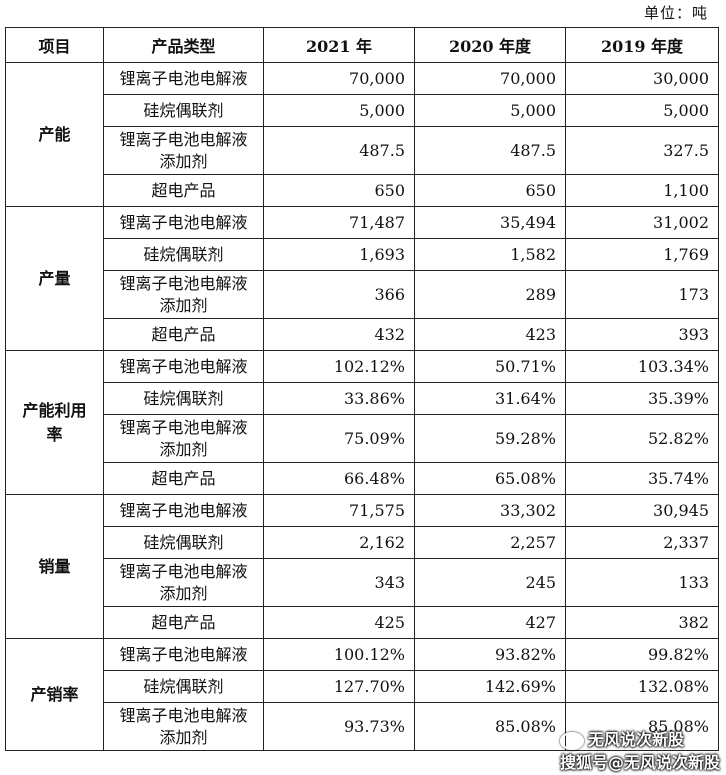  Describe the element at coordinates (642, 45) in the screenshot. I see `header-2019: 2019 年度` at that location.